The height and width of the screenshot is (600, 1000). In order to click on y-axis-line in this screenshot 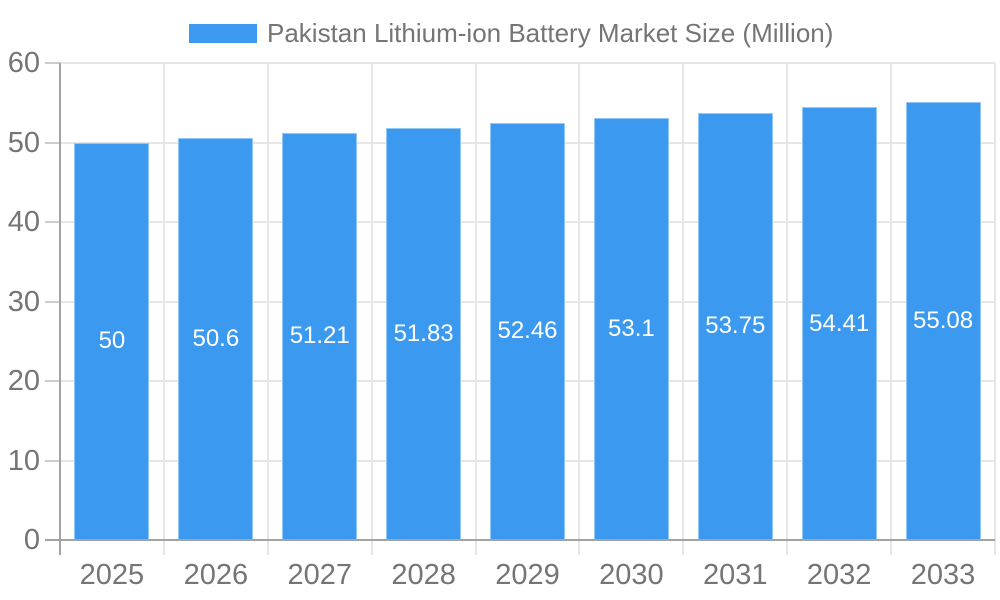, I will do `click(60, 309)`.